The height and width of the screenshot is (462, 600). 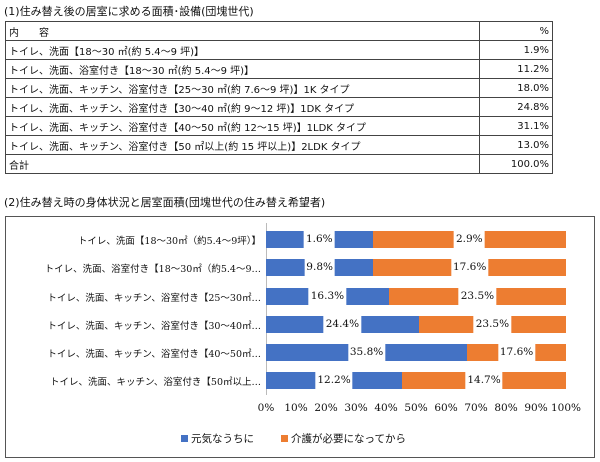 I want to click on value-label: 16.3%, so click(x=327, y=296).